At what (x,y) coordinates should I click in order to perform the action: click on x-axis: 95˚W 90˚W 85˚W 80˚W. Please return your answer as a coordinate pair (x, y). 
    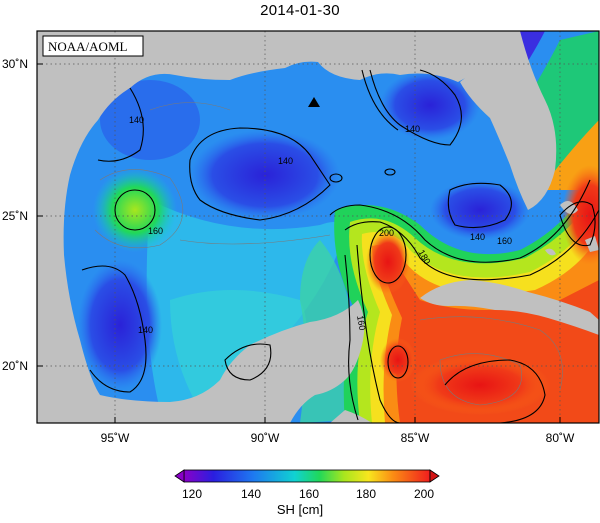
    Looking at the image, I should click on (338, 431).